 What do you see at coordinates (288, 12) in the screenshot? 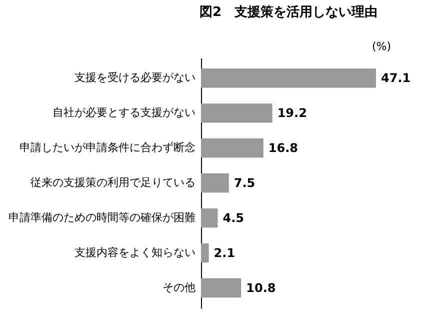
I see `chart-title: 図2 支援策を活用しない理由` at bounding box center [288, 12].